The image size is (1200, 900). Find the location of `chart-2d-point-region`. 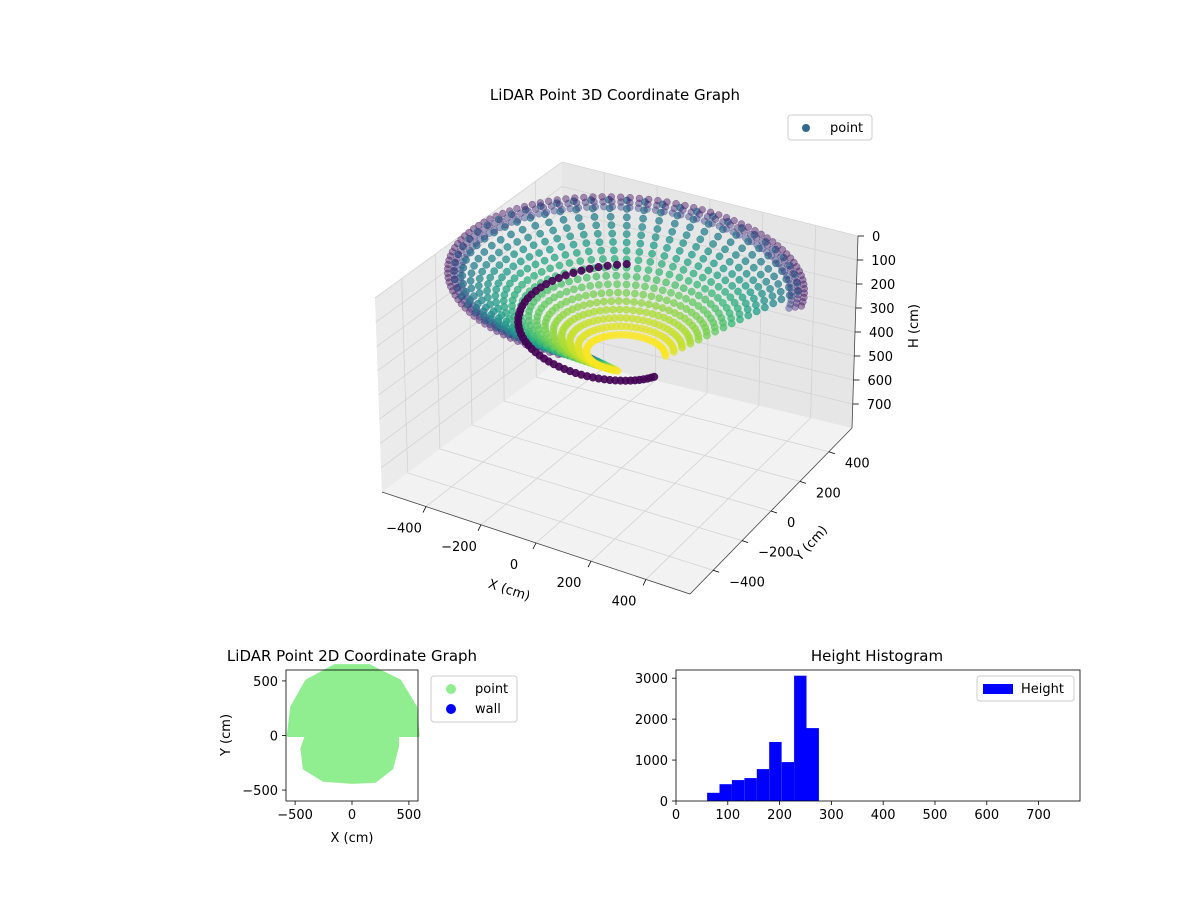

chart-2d-point-region is located at coordinates (353, 724).